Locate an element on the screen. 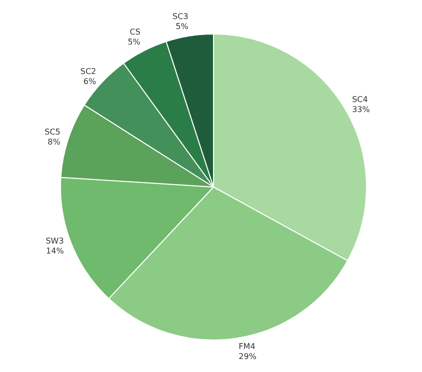 Image resolution: width=422 pixels, height=372 pixels. data-label: 14% is located at coordinates (55, 251).